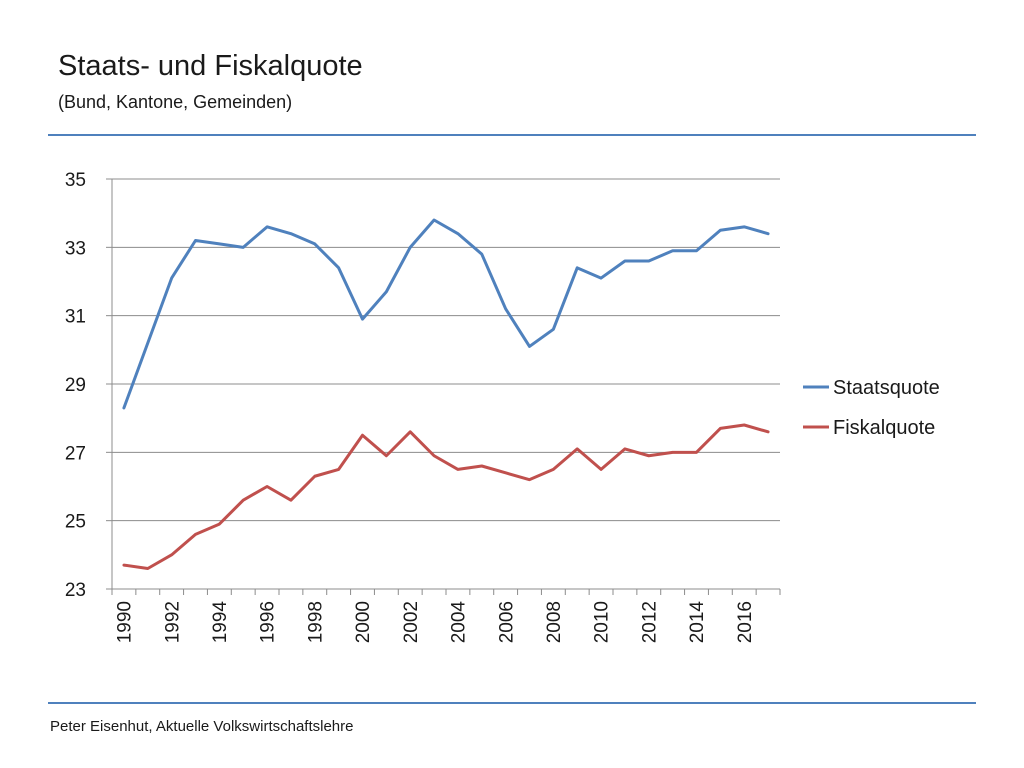 Image resolution: width=1024 pixels, height=768 pixels. Describe the element at coordinates (554, 622) in the screenshot. I see `x-tick-label: 2008` at that location.